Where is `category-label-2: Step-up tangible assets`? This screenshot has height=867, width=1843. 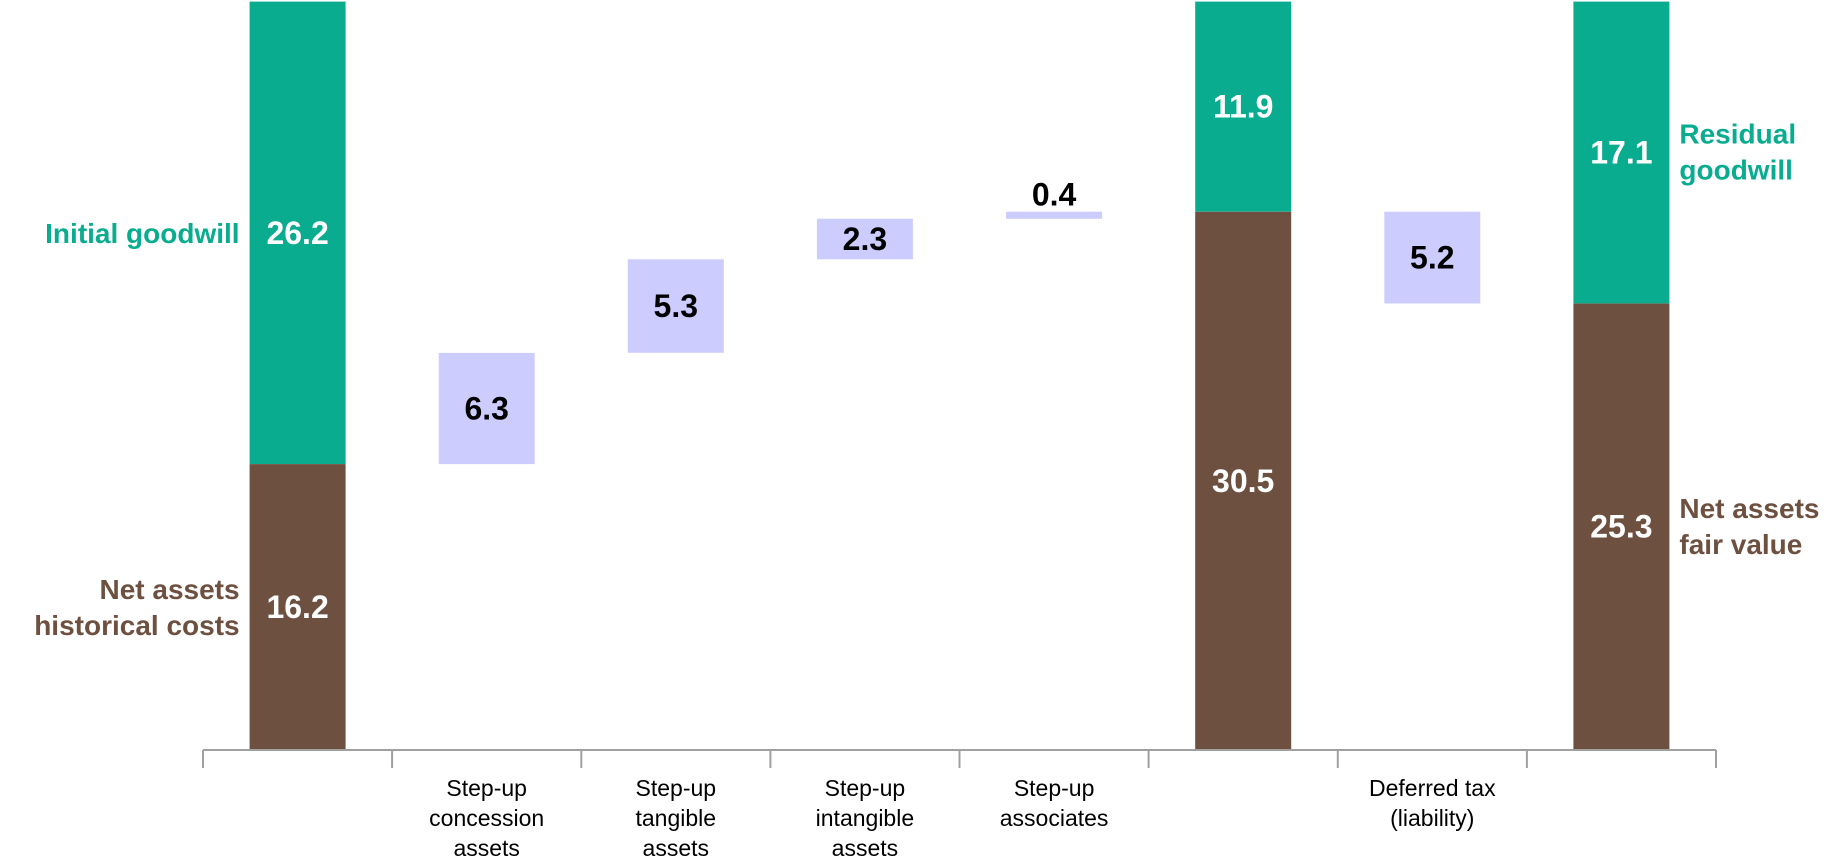 category-label-2: Step-up tangible assets is located at coordinates (676, 818).